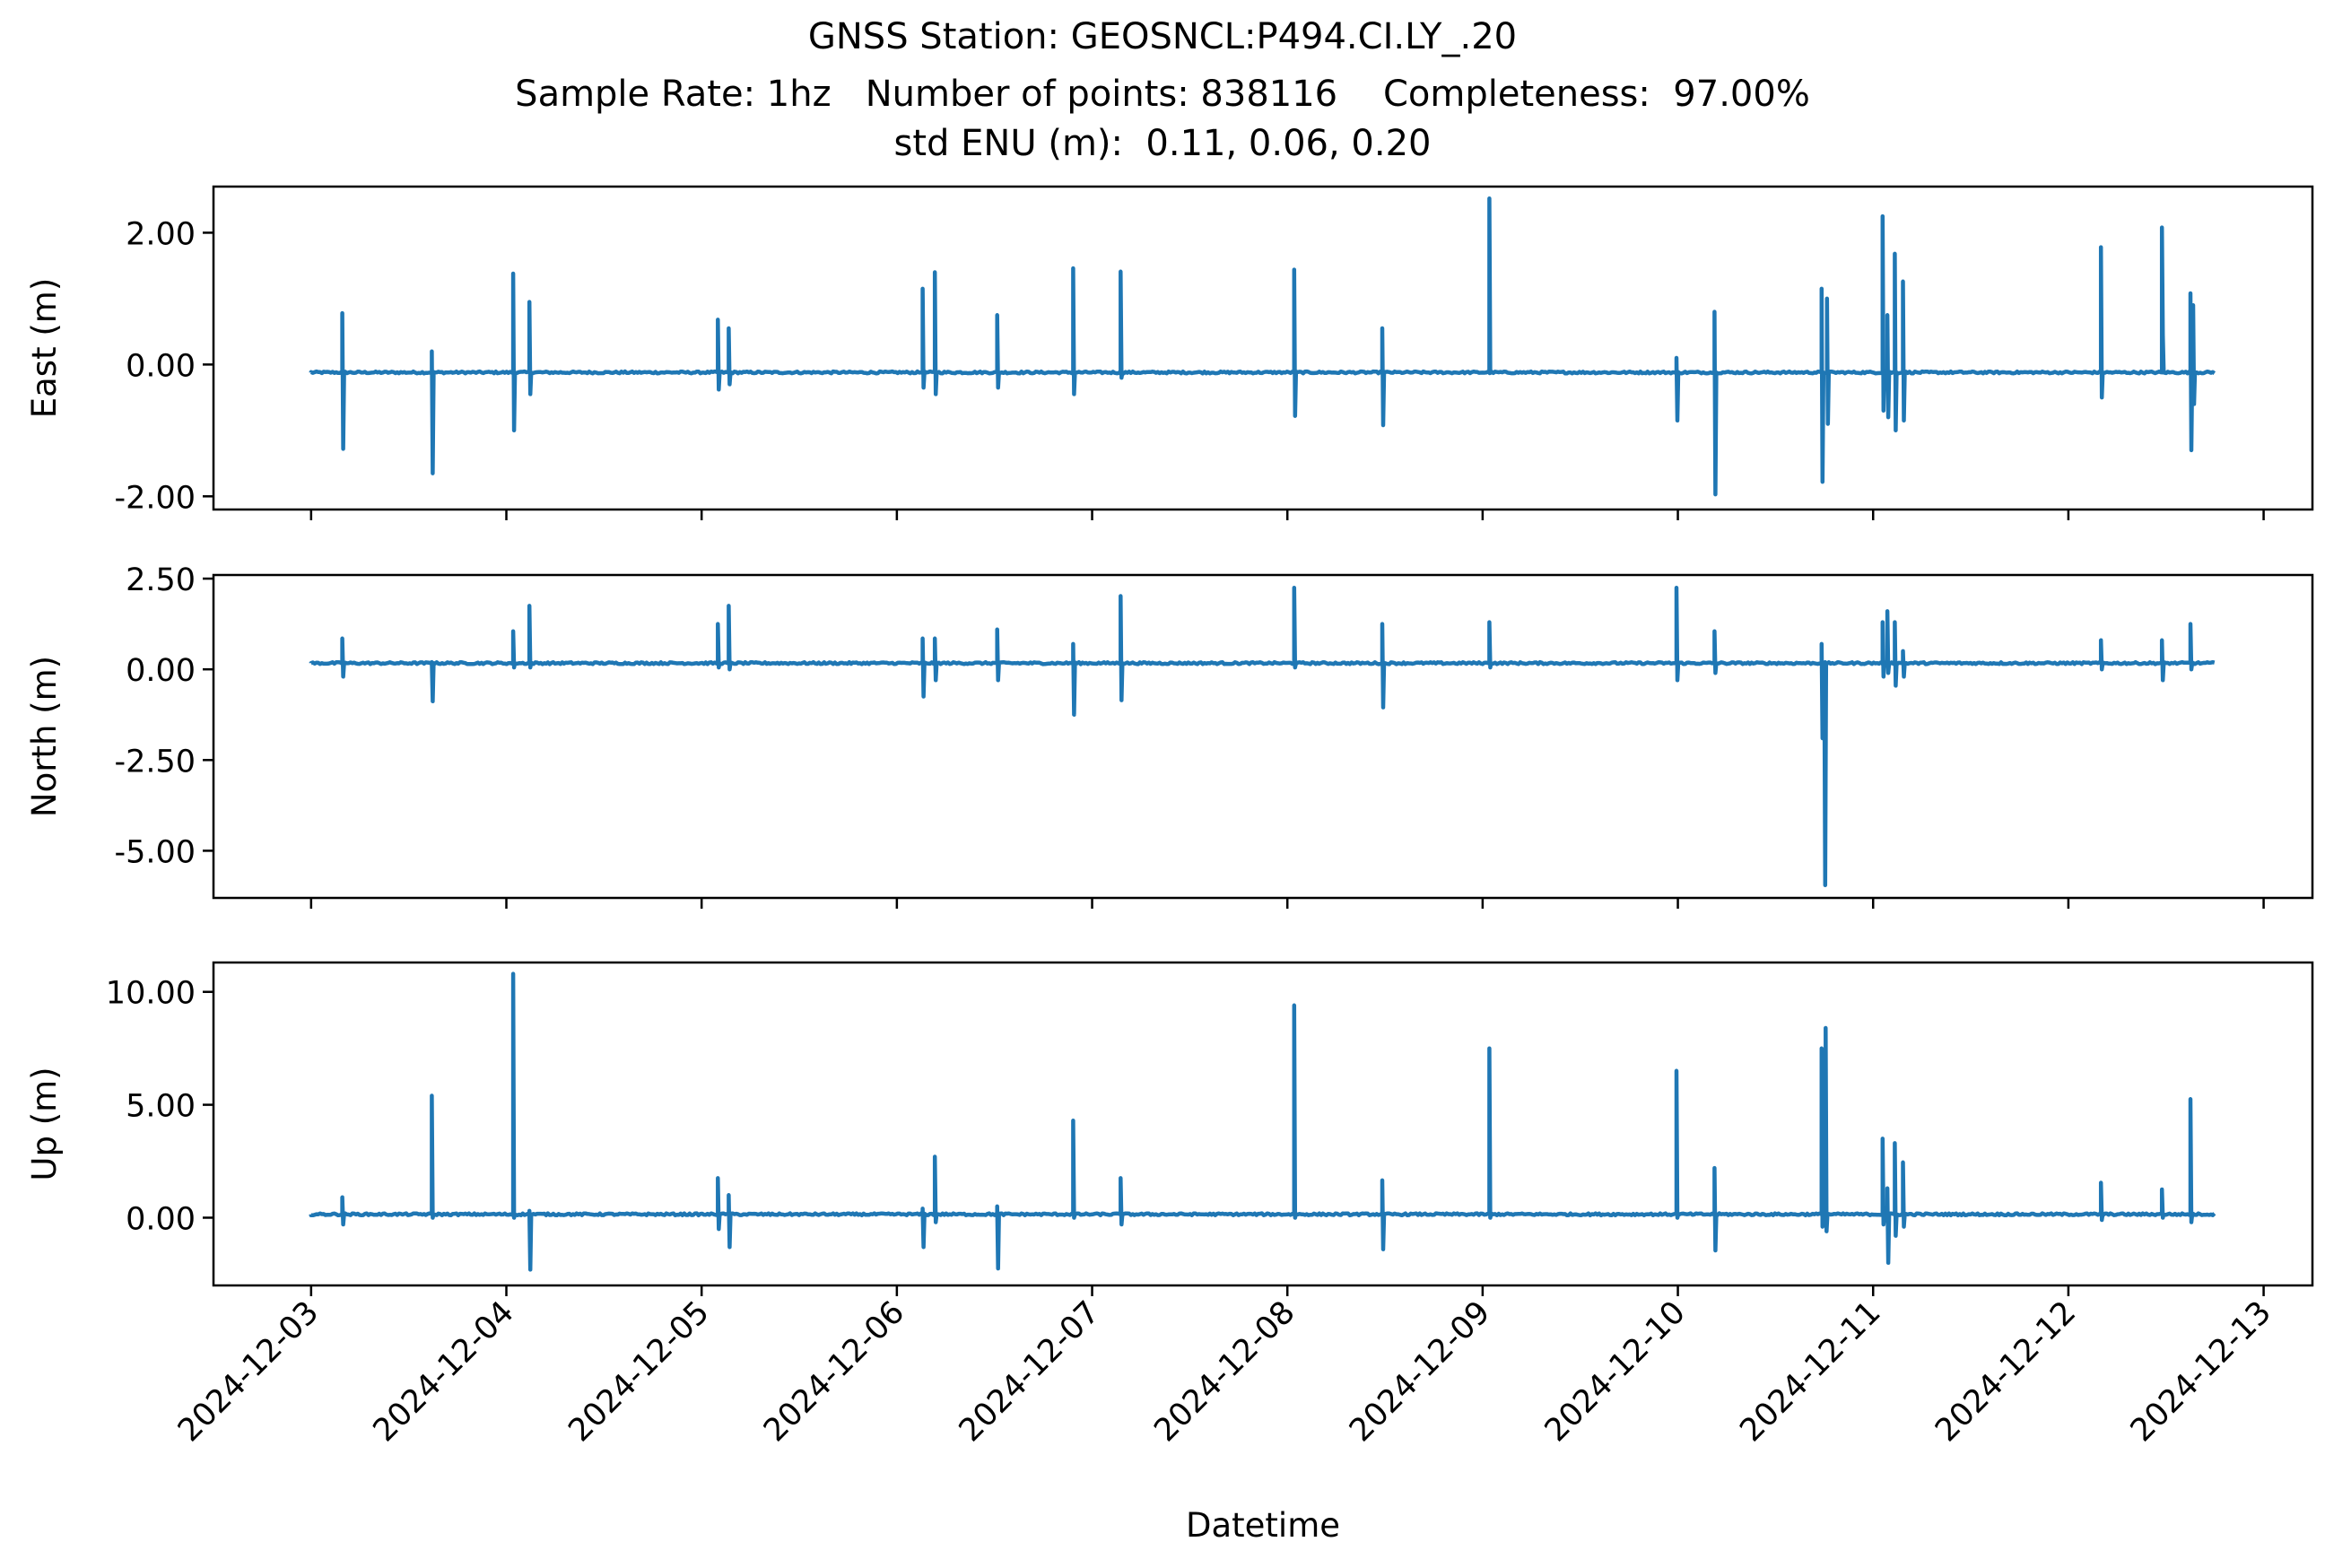  I want to click on xtick-label: 2024-12-10, so click(1615, 1371).